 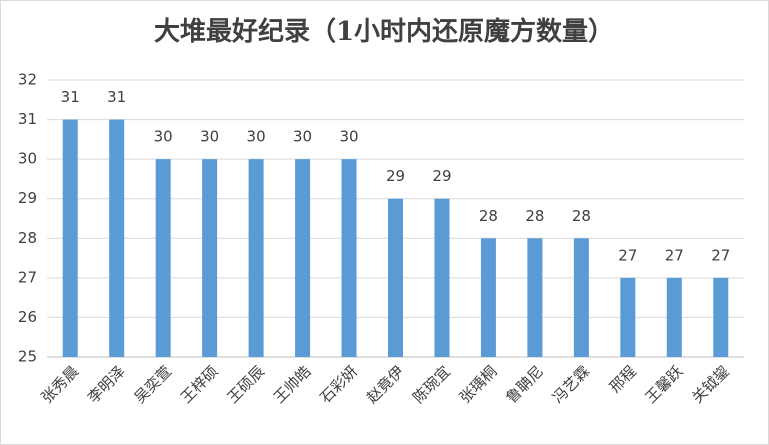 What do you see at coordinates (27, 238) in the screenshot?
I see `y-tick-label: 28` at bounding box center [27, 238].